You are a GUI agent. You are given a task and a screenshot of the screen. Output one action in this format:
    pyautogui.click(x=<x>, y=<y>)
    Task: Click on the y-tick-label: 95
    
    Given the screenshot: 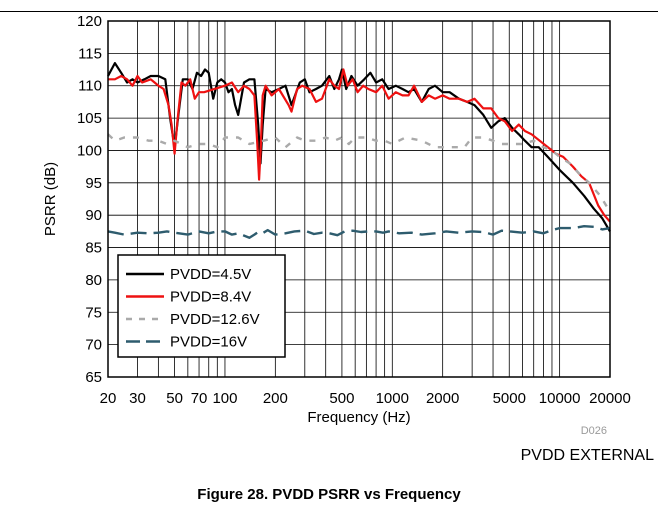 What is the action you would take?
    pyautogui.click(x=93, y=183)
    